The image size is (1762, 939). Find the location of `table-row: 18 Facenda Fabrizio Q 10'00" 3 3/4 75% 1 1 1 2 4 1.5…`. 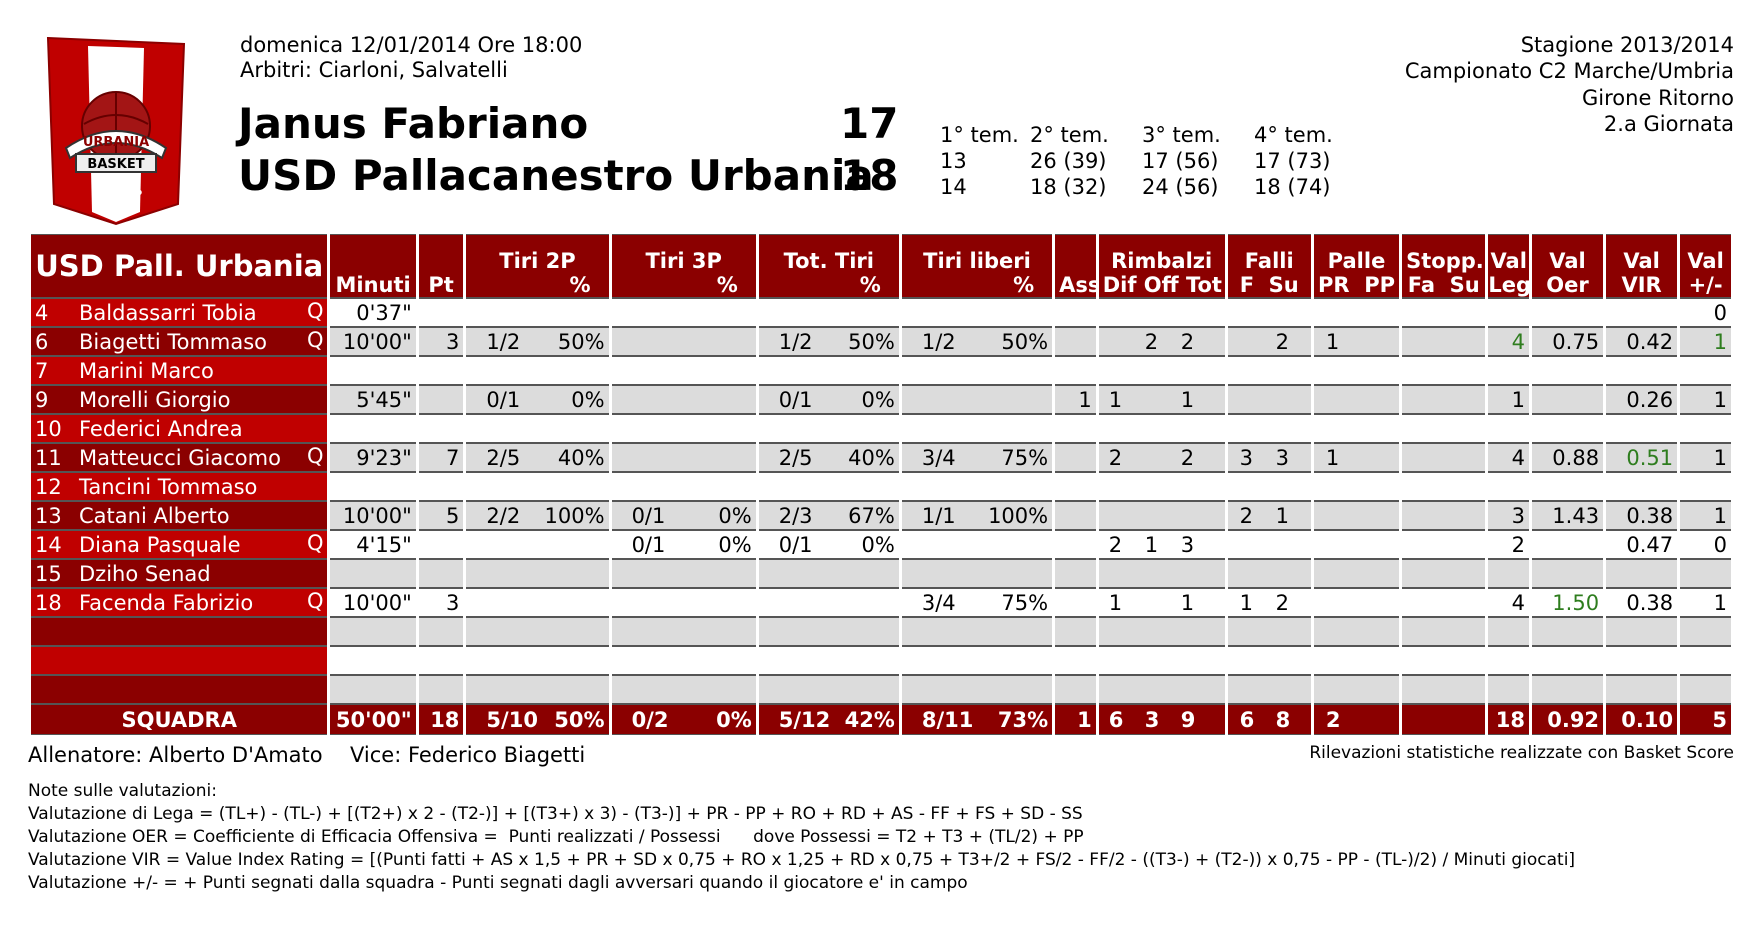

table-row: 18 Facenda Fabrizio Q 10'00" 3 3/4 75% 1 1 1 2 4 1.5… is located at coordinates (881, 602).